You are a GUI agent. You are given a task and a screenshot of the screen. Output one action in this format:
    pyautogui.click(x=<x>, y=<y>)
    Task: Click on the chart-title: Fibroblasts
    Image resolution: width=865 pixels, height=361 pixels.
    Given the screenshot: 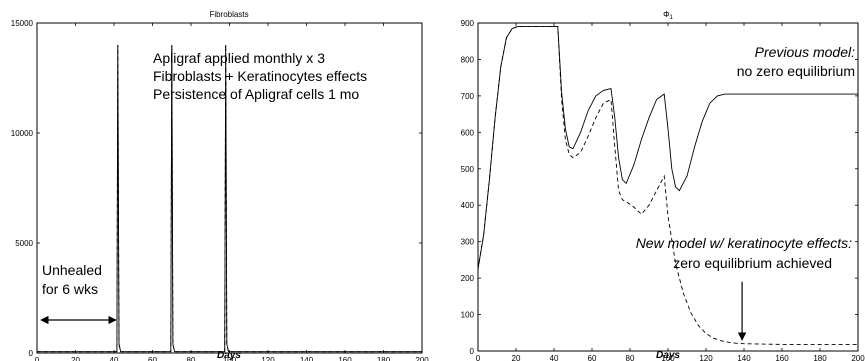 What is the action you would take?
    pyautogui.click(x=228, y=14)
    